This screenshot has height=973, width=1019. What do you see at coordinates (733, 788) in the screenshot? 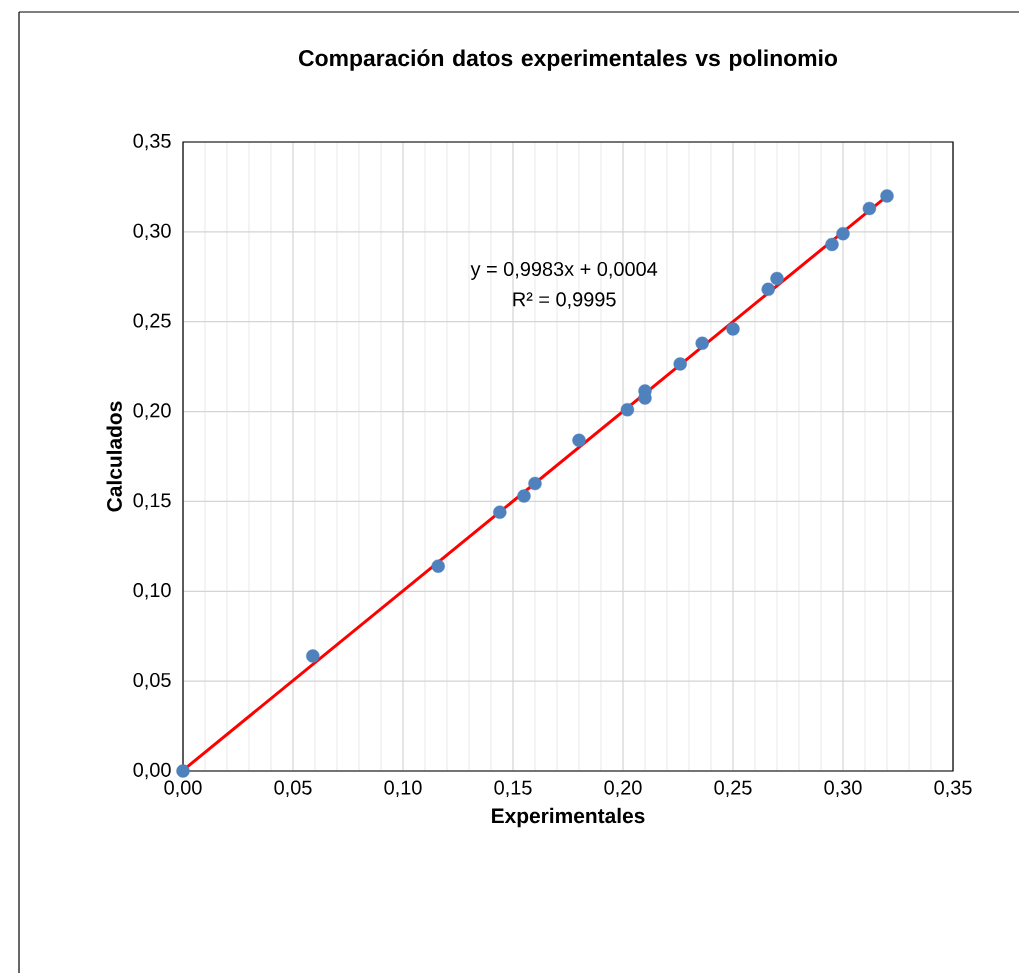
I see `x-tick-label: 0,25` at bounding box center [733, 788].